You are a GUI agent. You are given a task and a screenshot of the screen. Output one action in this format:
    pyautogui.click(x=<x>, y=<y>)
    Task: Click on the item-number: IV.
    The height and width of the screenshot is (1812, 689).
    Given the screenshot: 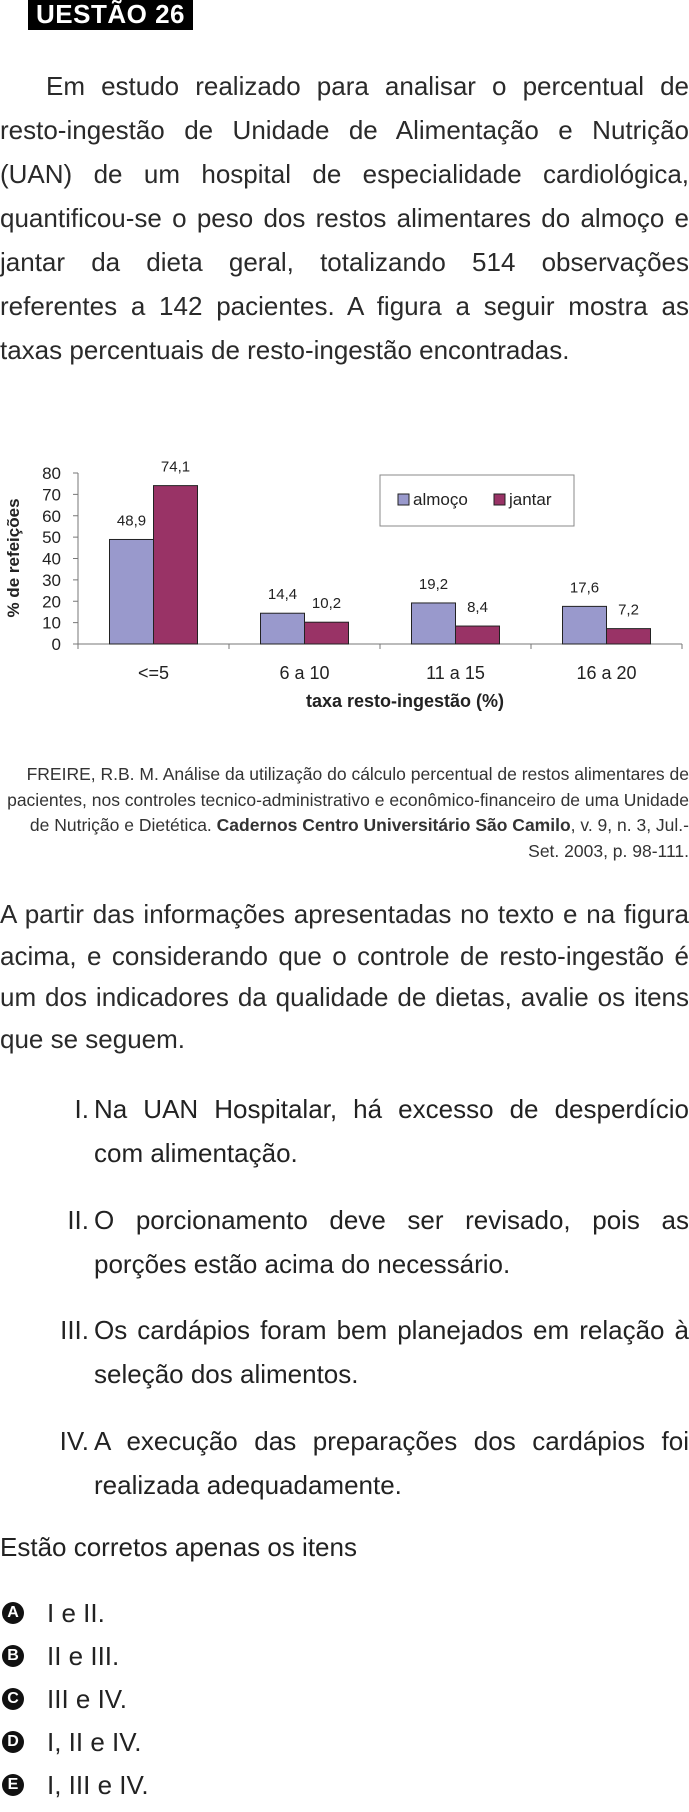 What is the action you would take?
    pyautogui.click(x=74, y=1441)
    